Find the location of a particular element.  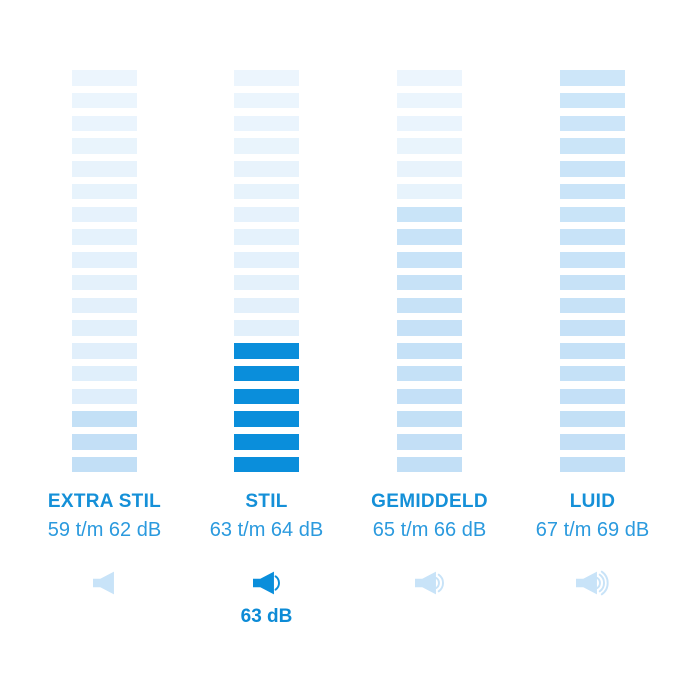

column-db-range: 59 t/m 62 dB is located at coordinates (104, 530).